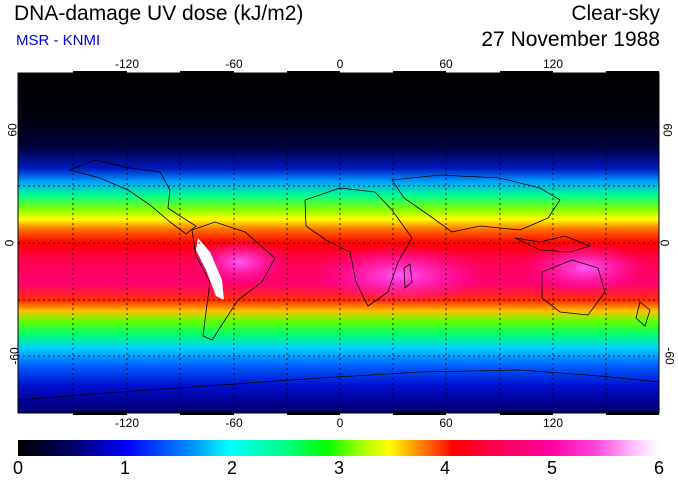 The height and width of the screenshot is (480, 678). I want to click on lat-label-left: 60, so click(12, 130).